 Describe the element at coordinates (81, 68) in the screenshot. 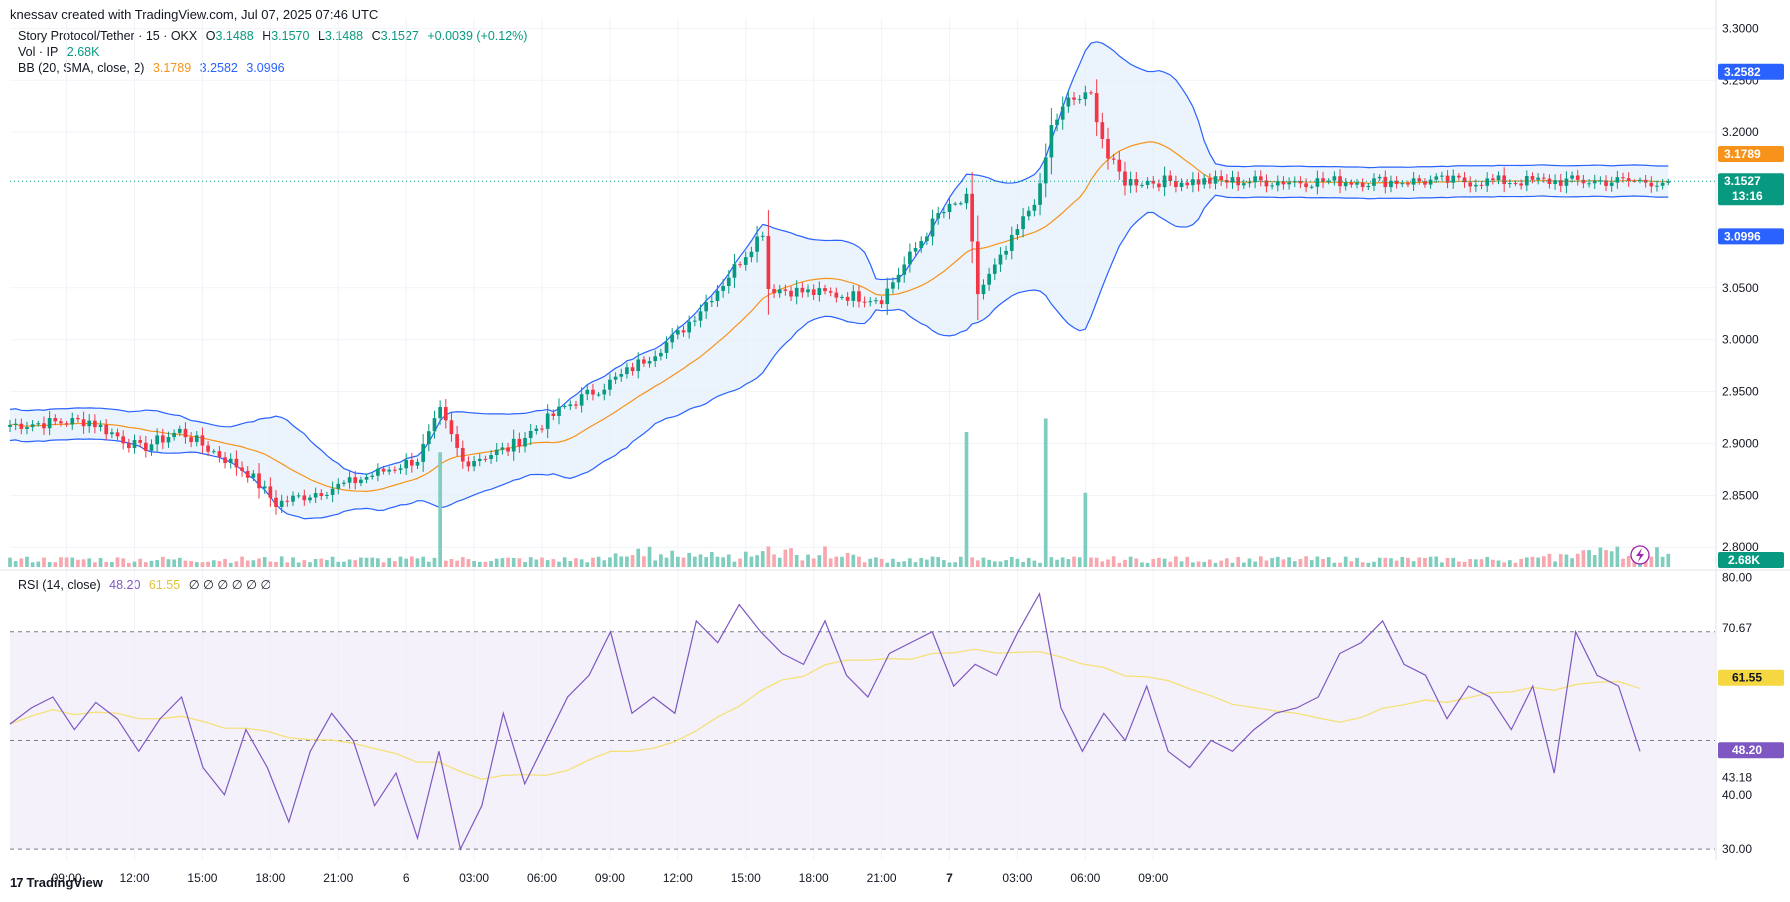

I see `bb-label: BB (20, SMA, close, 2)` at that location.